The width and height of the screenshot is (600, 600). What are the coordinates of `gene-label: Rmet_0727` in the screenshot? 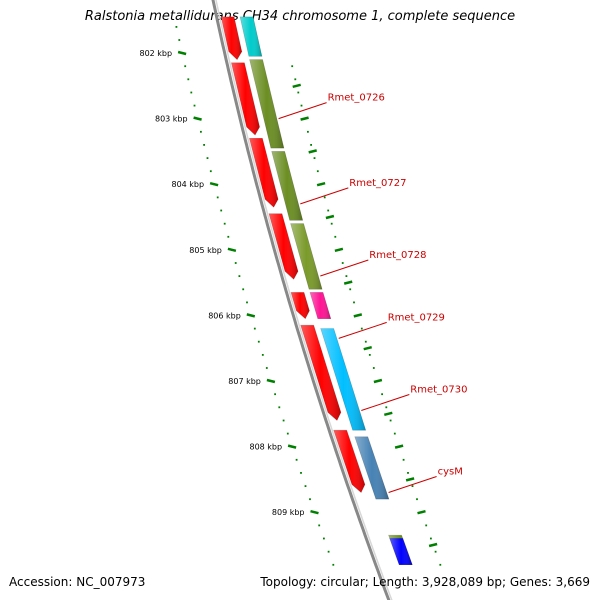 It's located at (377, 183).